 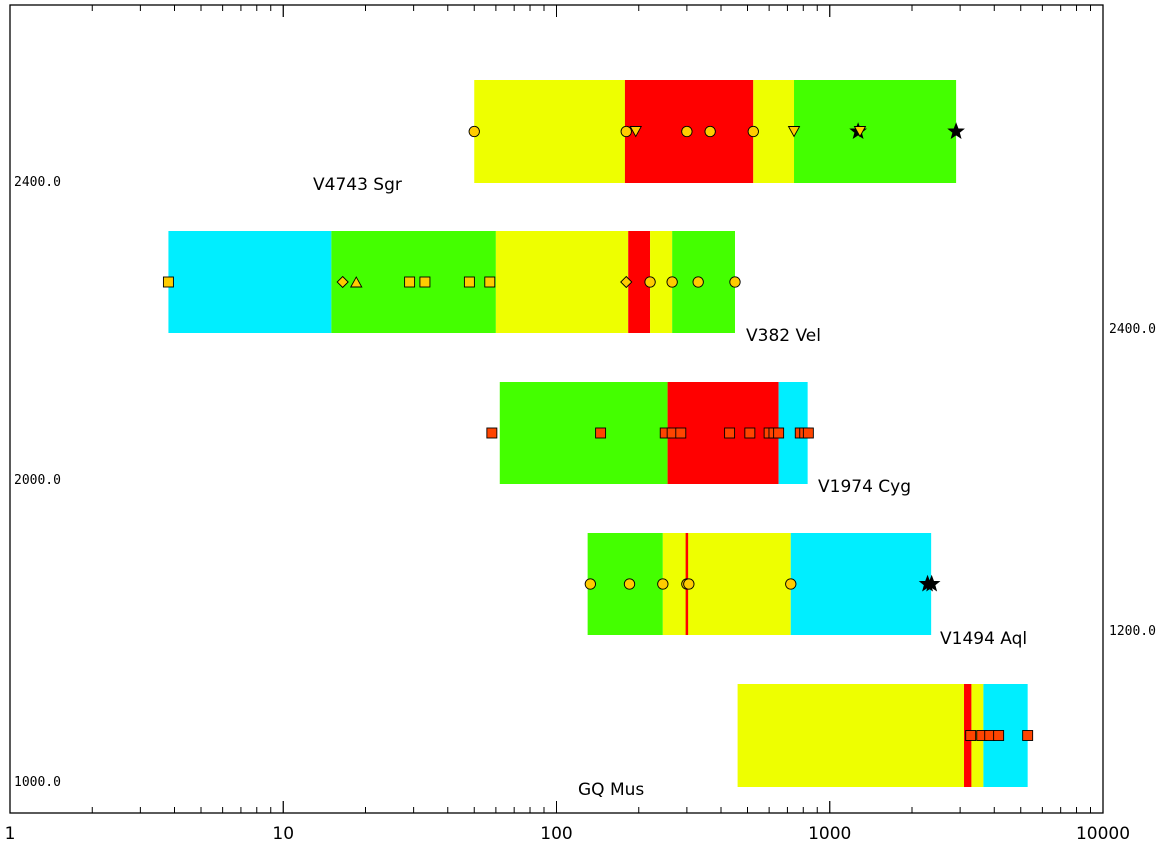 What do you see at coordinates (283, 834) in the screenshot?
I see `x-tick-label: 10` at bounding box center [283, 834].